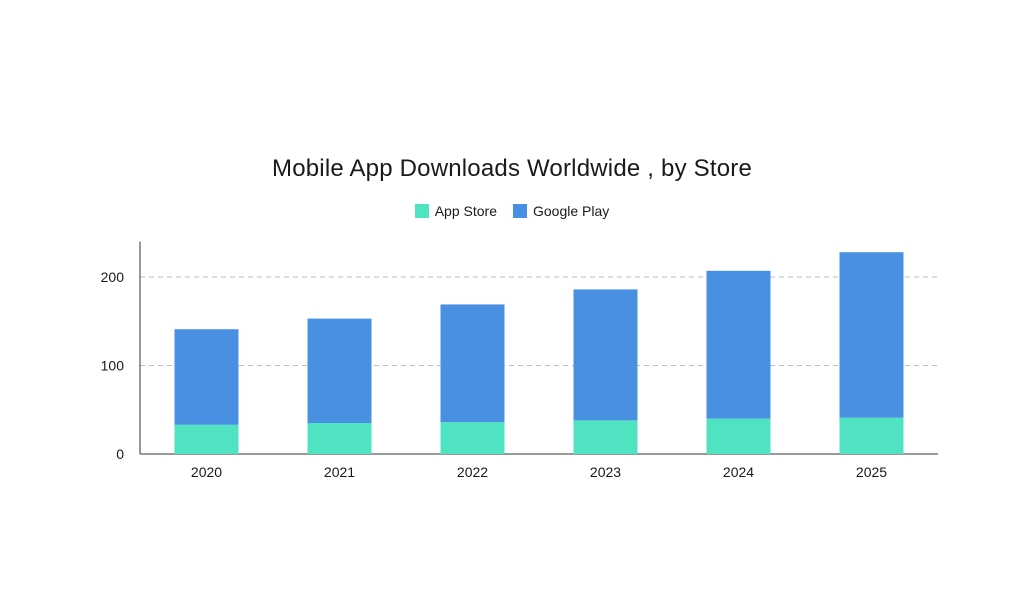 The height and width of the screenshot is (600, 1024). I want to click on bar-google-play-2023, so click(605, 355).